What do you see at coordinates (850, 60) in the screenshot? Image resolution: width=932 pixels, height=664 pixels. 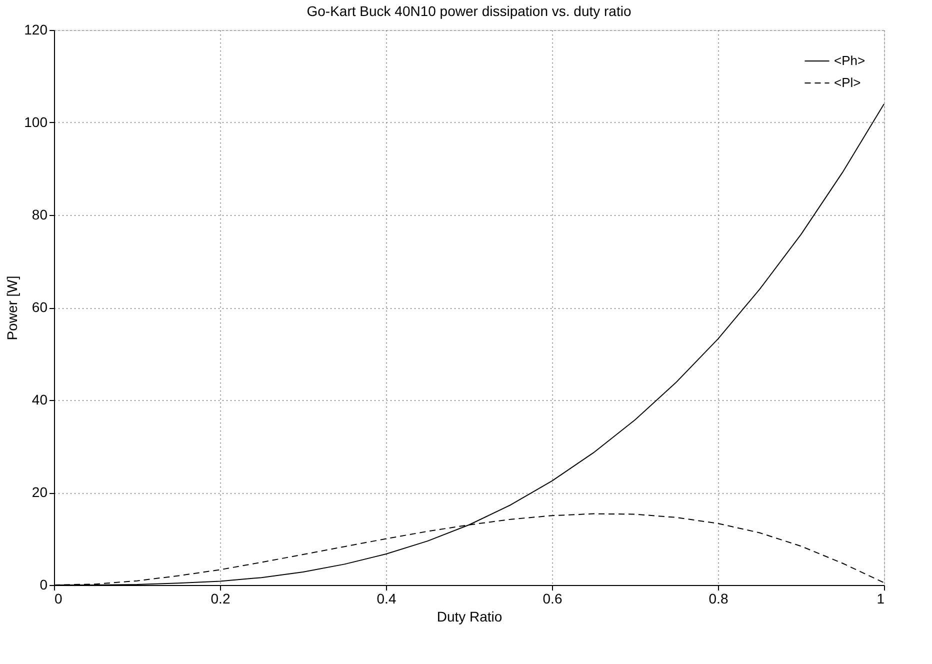 I see `legend-label: <Ph>` at bounding box center [850, 60].